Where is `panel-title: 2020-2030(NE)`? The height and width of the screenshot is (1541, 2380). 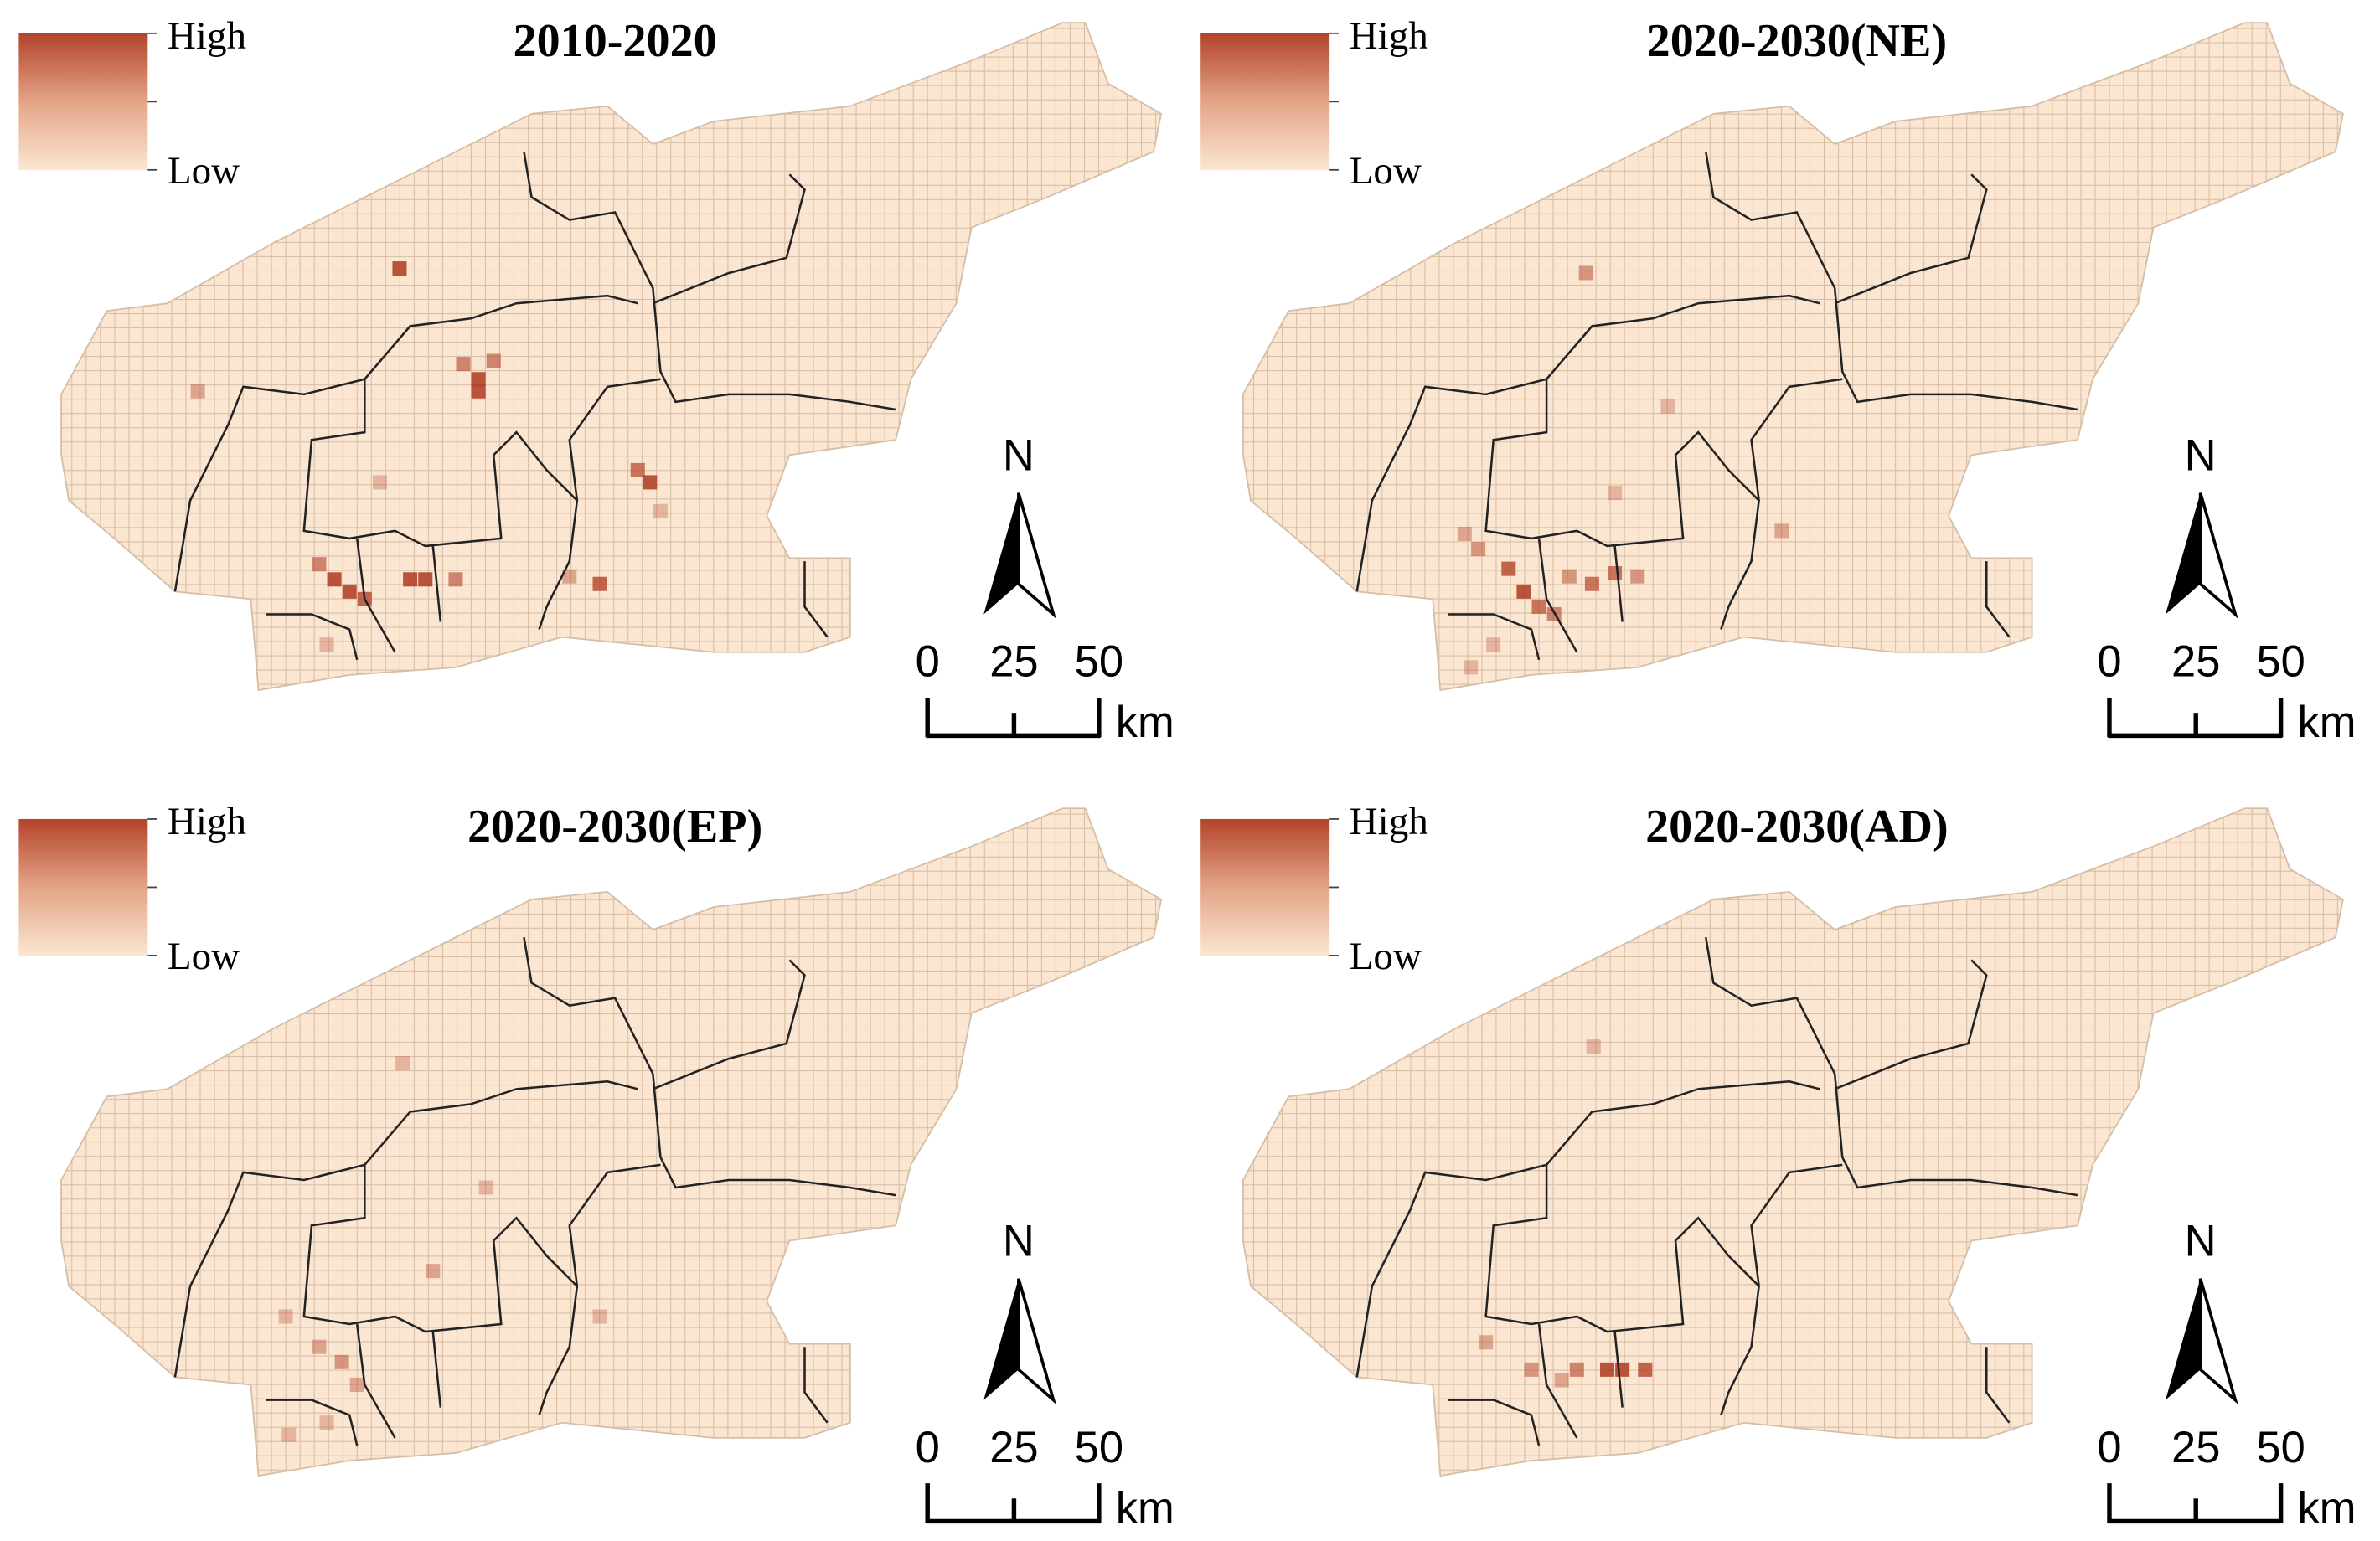
panel-title: 2020-2030(NE) is located at coordinates (1798, 41).